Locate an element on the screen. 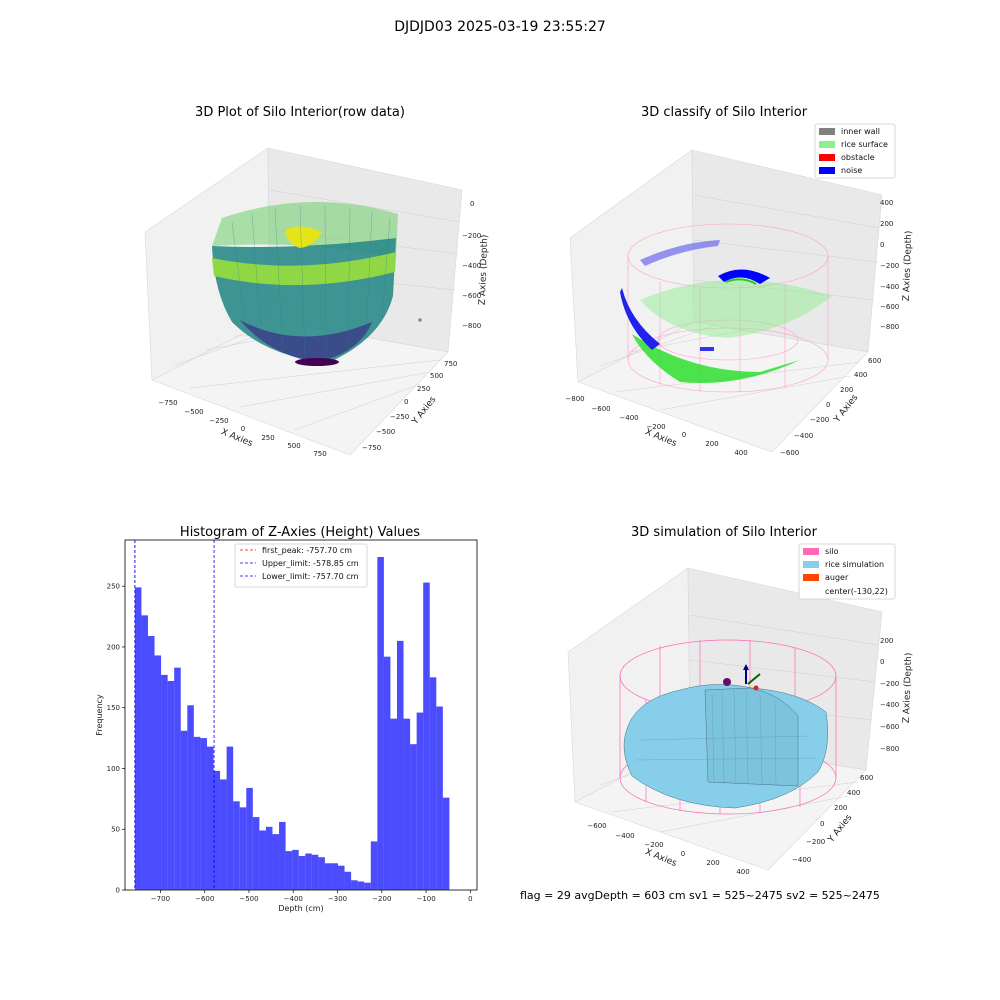  svg-text: −800 is located at coordinates (574, 399).